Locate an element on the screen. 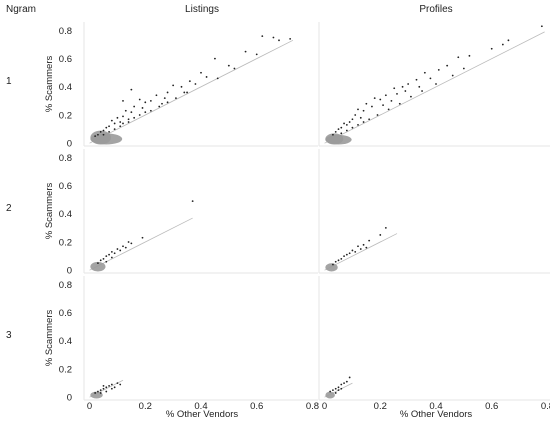  facet-column-label-profiles: Profiles is located at coordinates (435, 9).